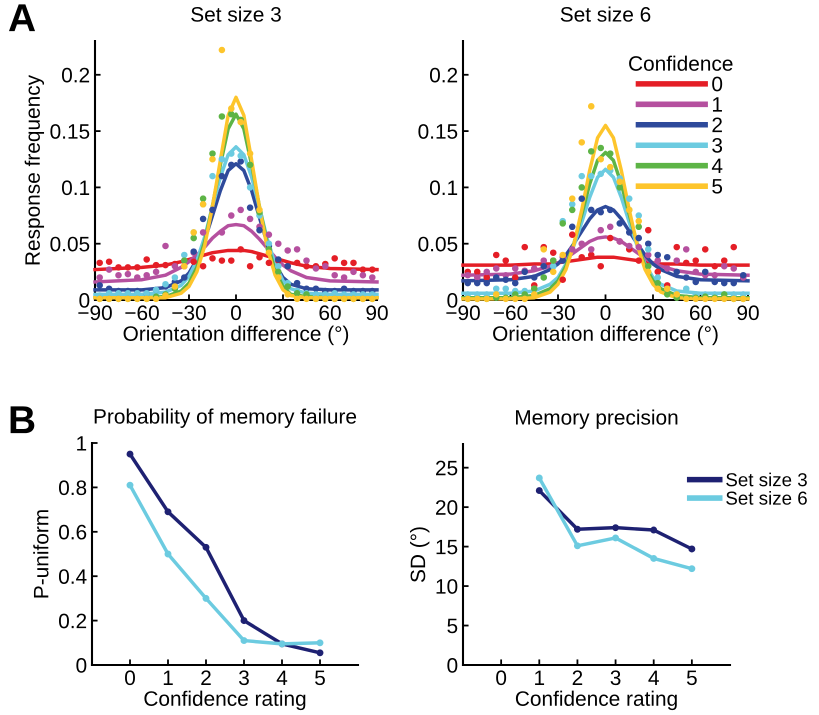  I want to click on legend-label: 4, so click(717, 165).